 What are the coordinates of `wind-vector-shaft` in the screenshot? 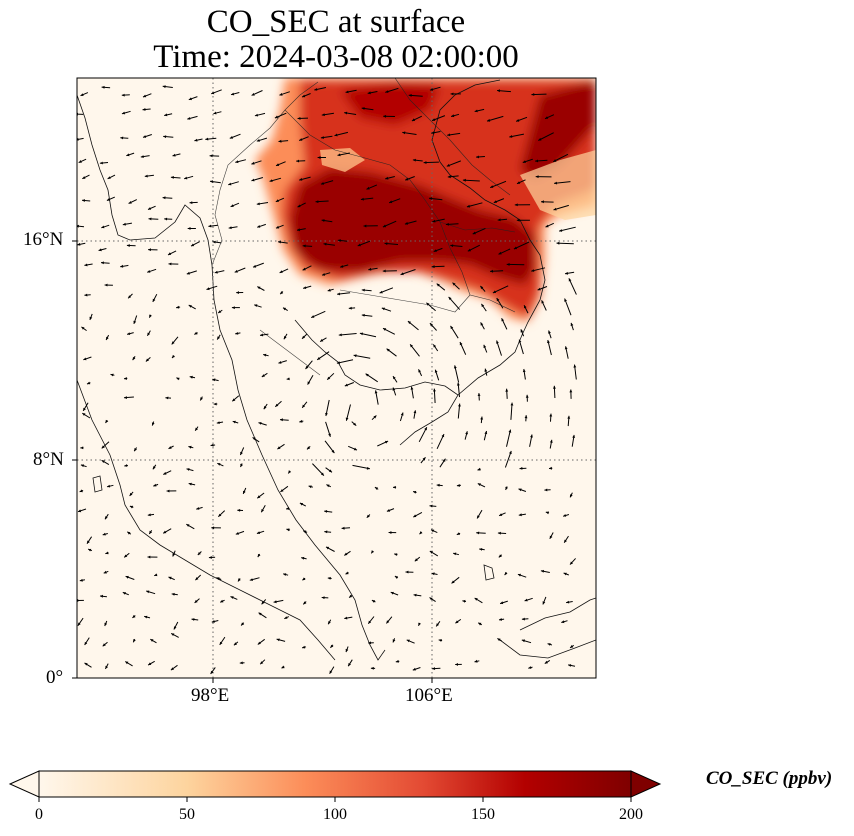 It's located at (511, 411).